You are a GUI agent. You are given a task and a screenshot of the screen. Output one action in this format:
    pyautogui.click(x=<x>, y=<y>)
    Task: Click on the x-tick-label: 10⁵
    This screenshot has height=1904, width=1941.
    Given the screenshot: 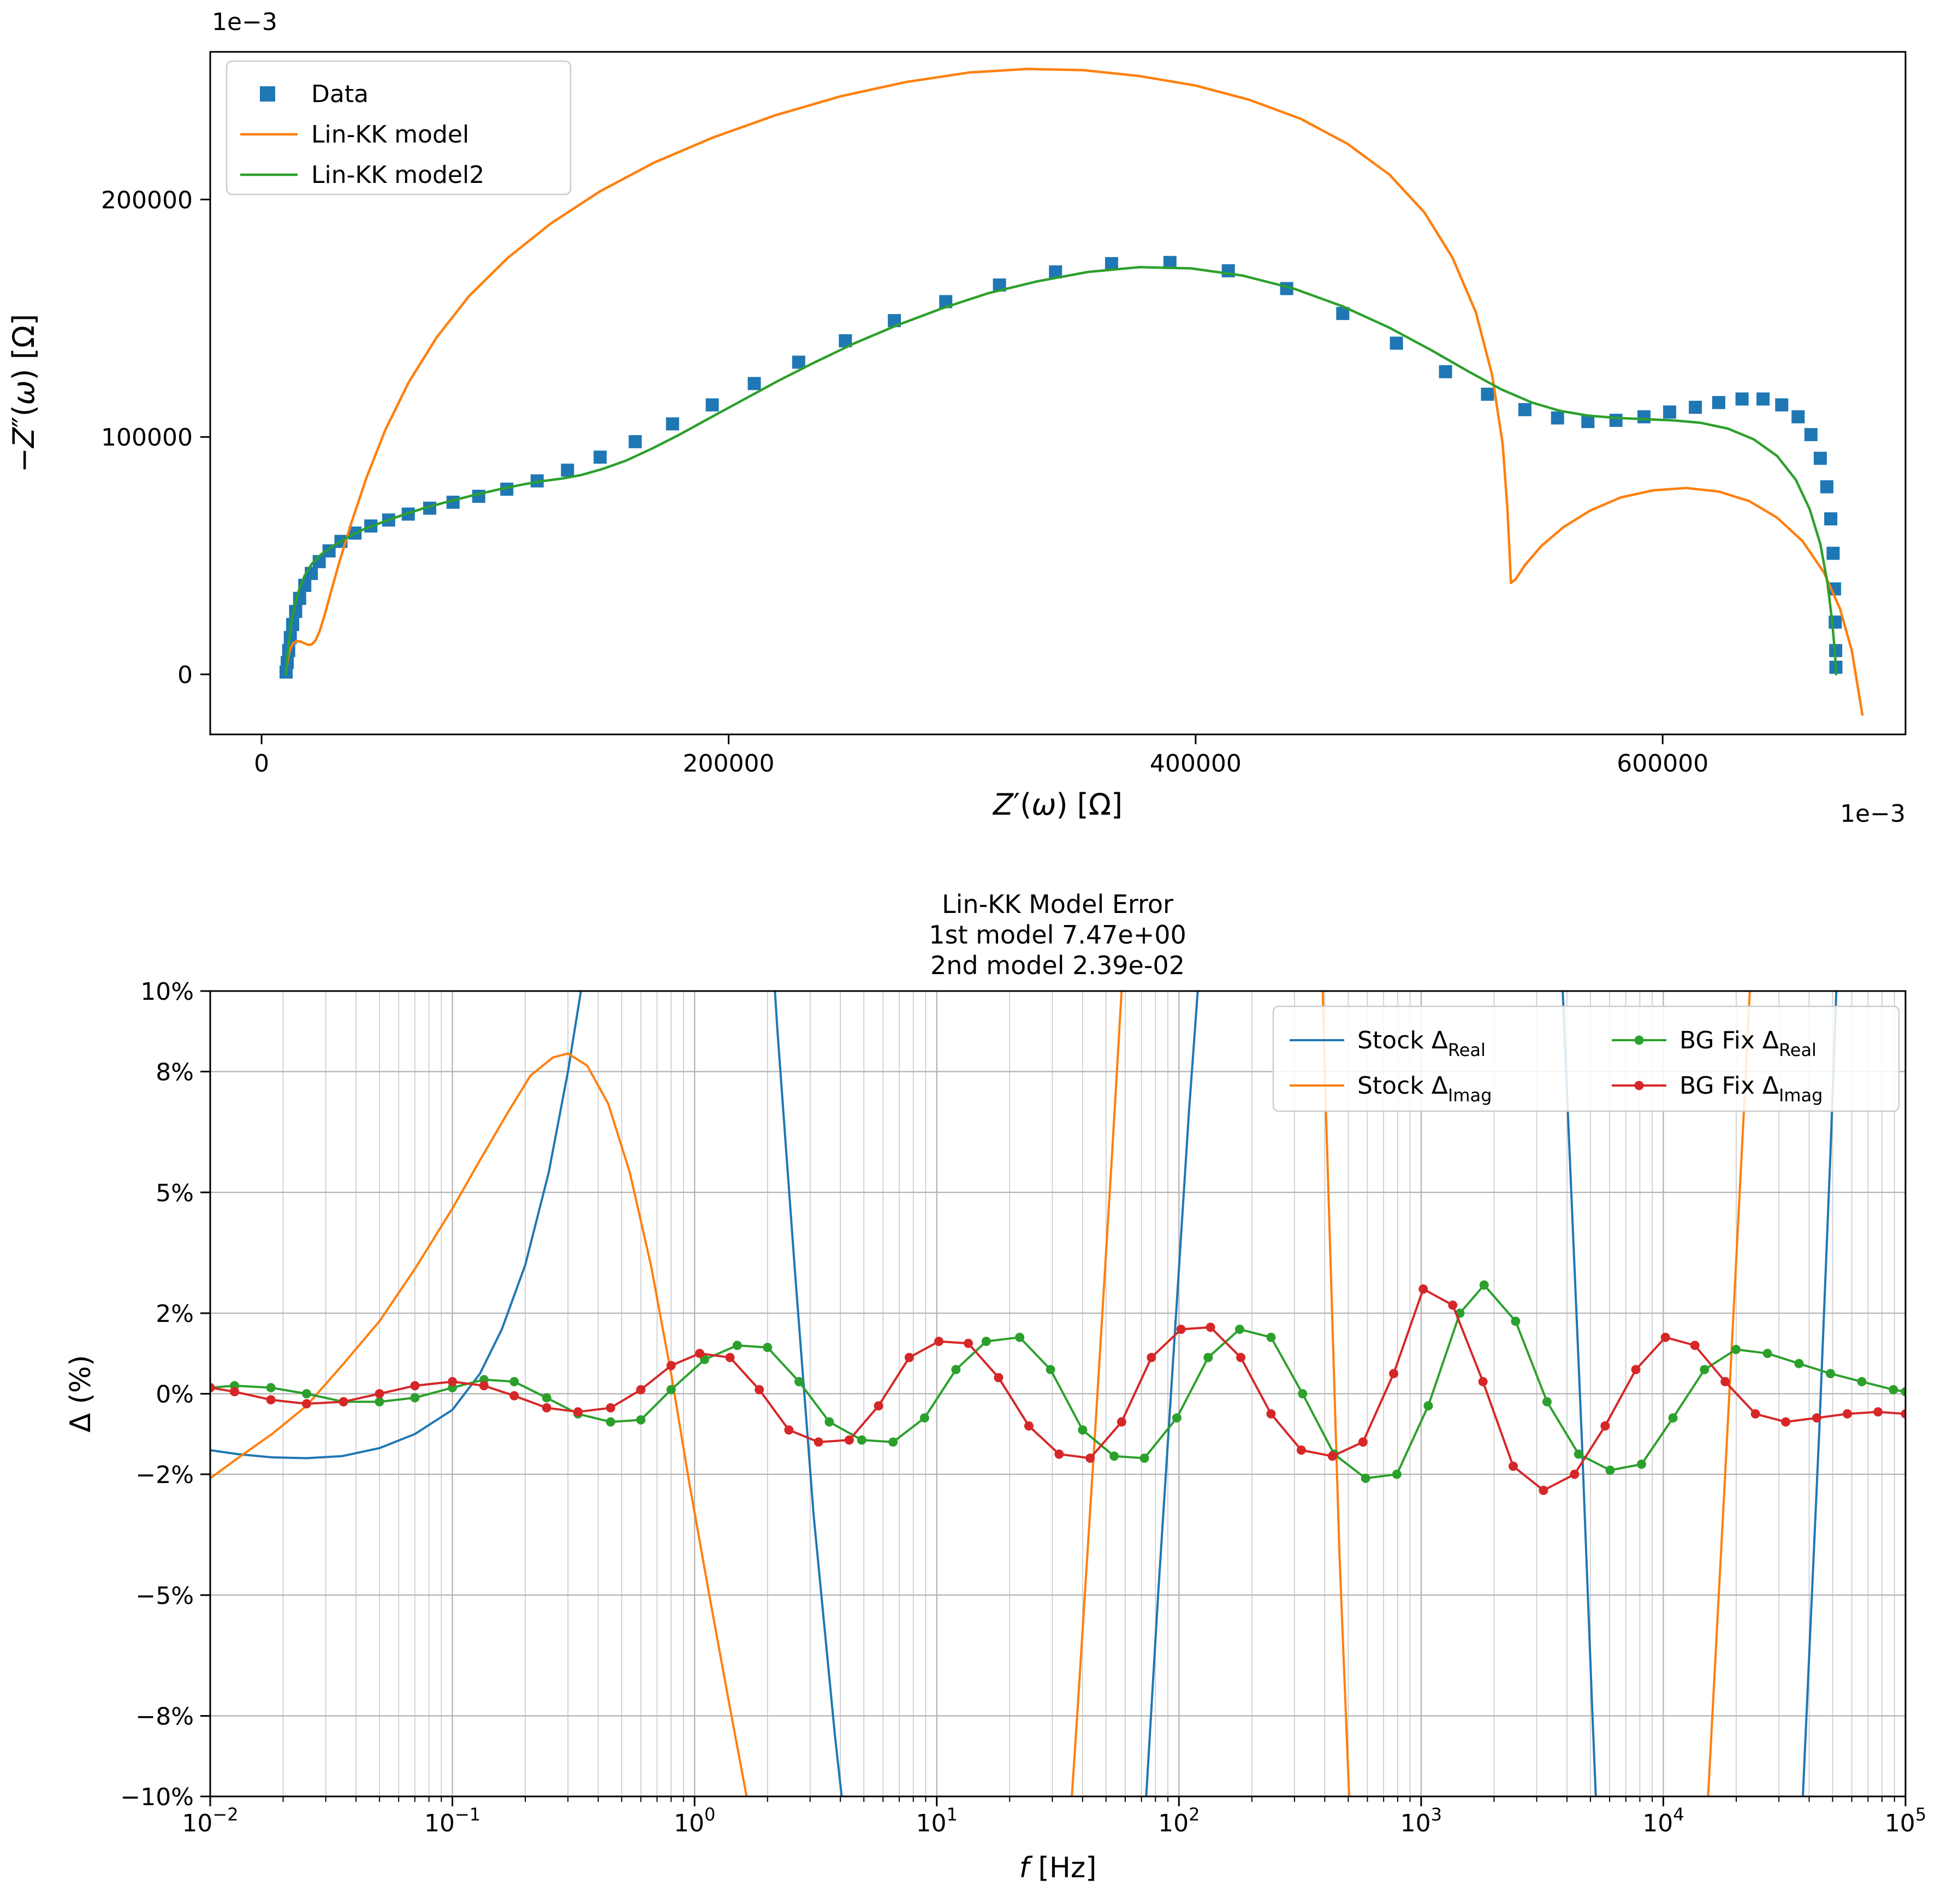 What is the action you would take?
    pyautogui.click(x=1905, y=1820)
    